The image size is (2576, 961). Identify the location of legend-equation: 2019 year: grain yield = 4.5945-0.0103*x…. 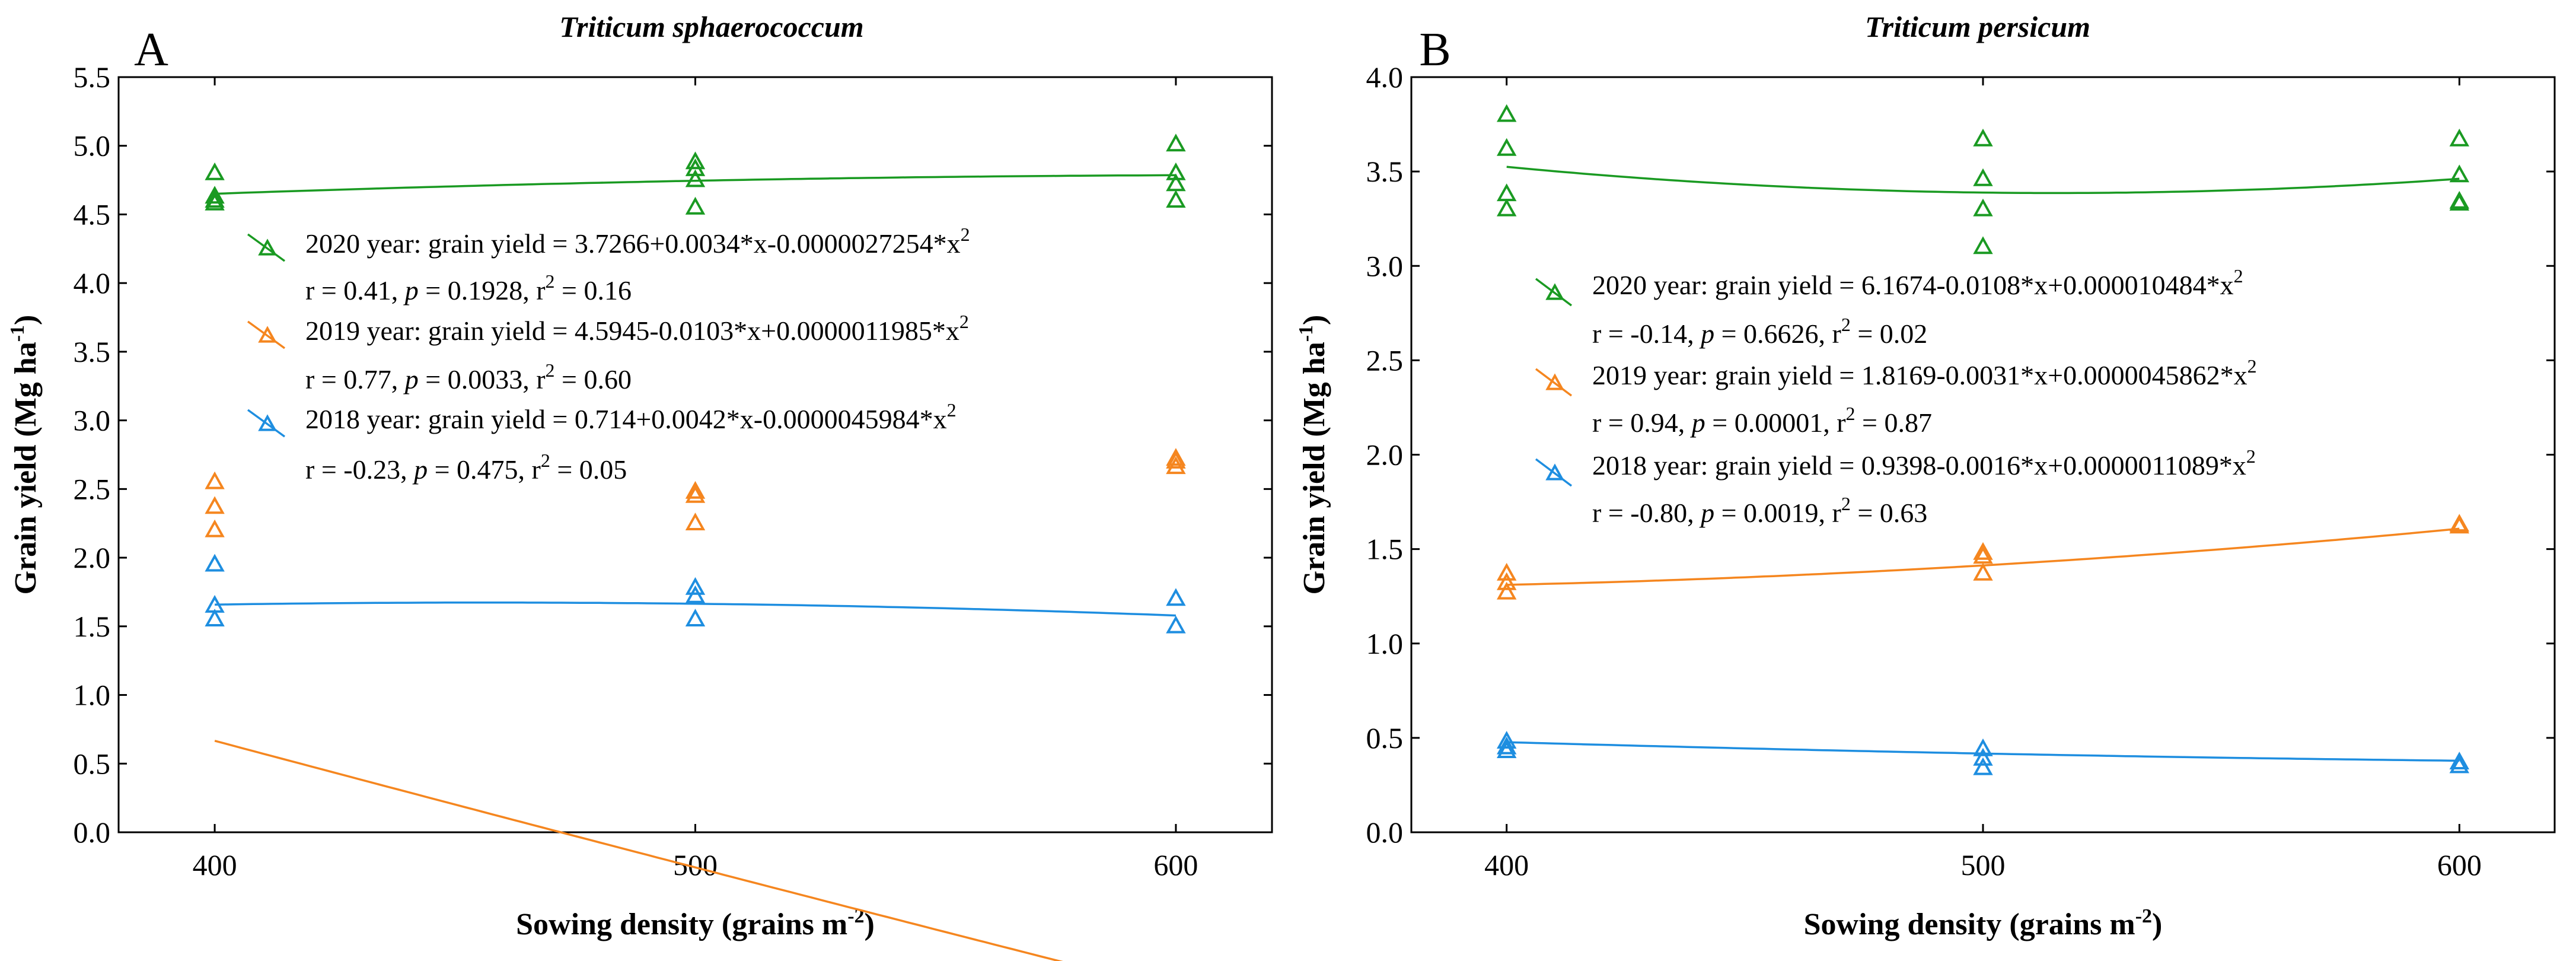
(637, 329).